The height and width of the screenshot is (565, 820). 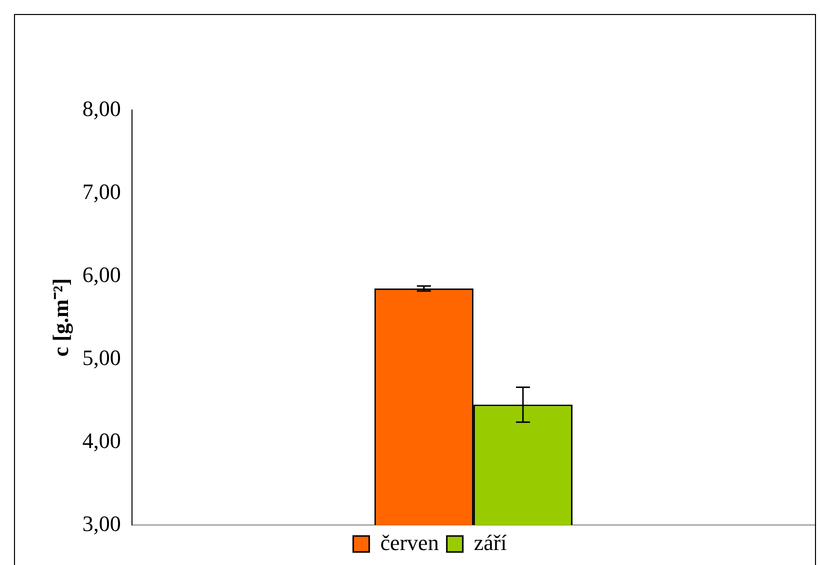 I want to click on y-axis-title: c [g.m⁻²], so click(x=60, y=317).